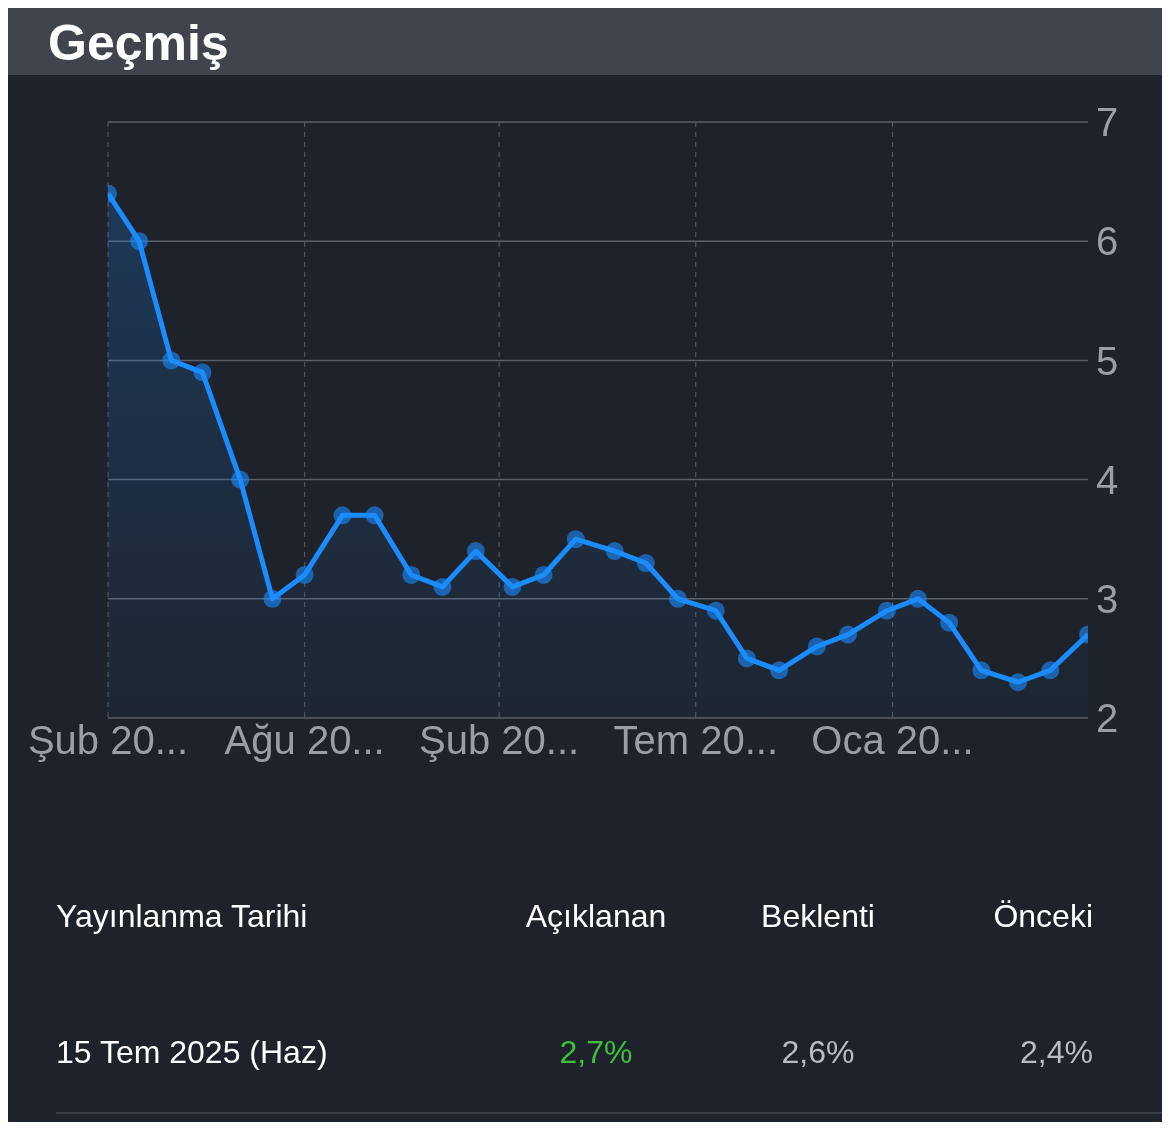 This screenshot has width=1170, height=1130. Describe the element at coordinates (1107, 241) in the screenshot. I see `y-tick-label: 6` at that location.